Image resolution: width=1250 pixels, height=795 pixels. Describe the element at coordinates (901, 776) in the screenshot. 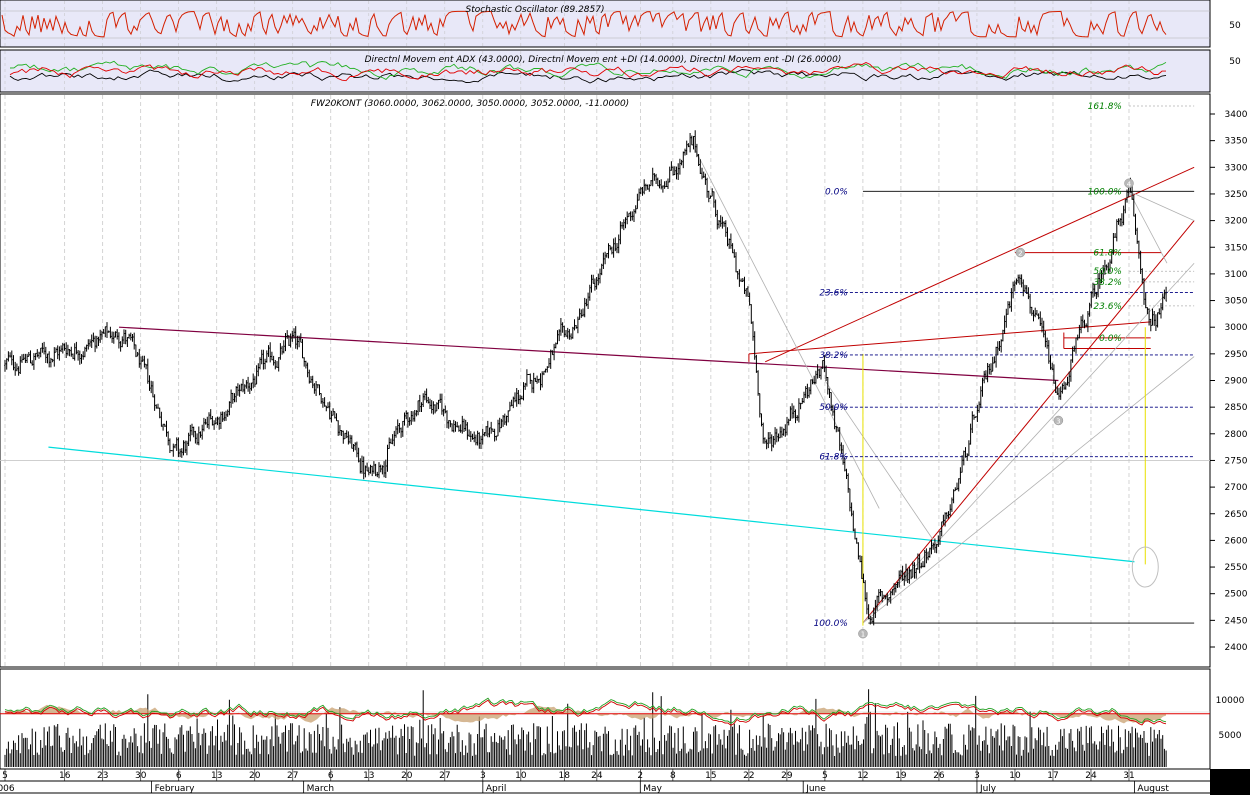

I see `x-day-label: 19` at that location.